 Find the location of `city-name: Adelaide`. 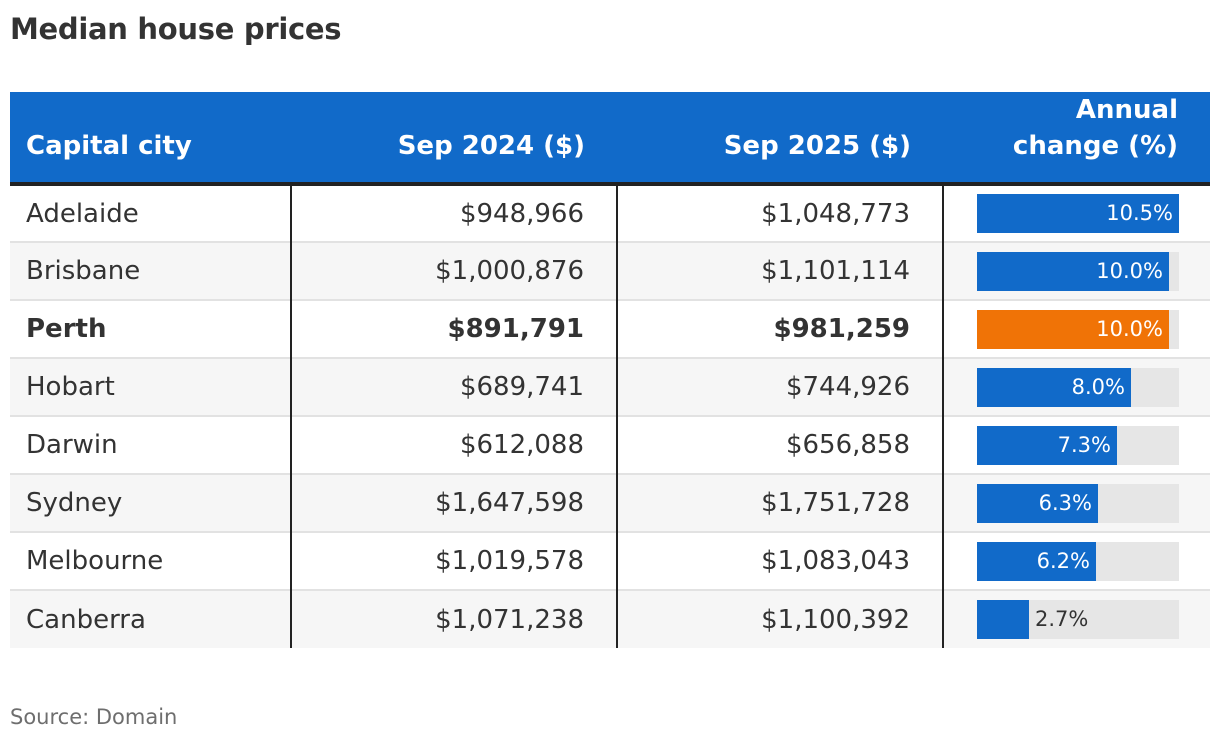

city-name: Adelaide is located at coordinates (151, 213).